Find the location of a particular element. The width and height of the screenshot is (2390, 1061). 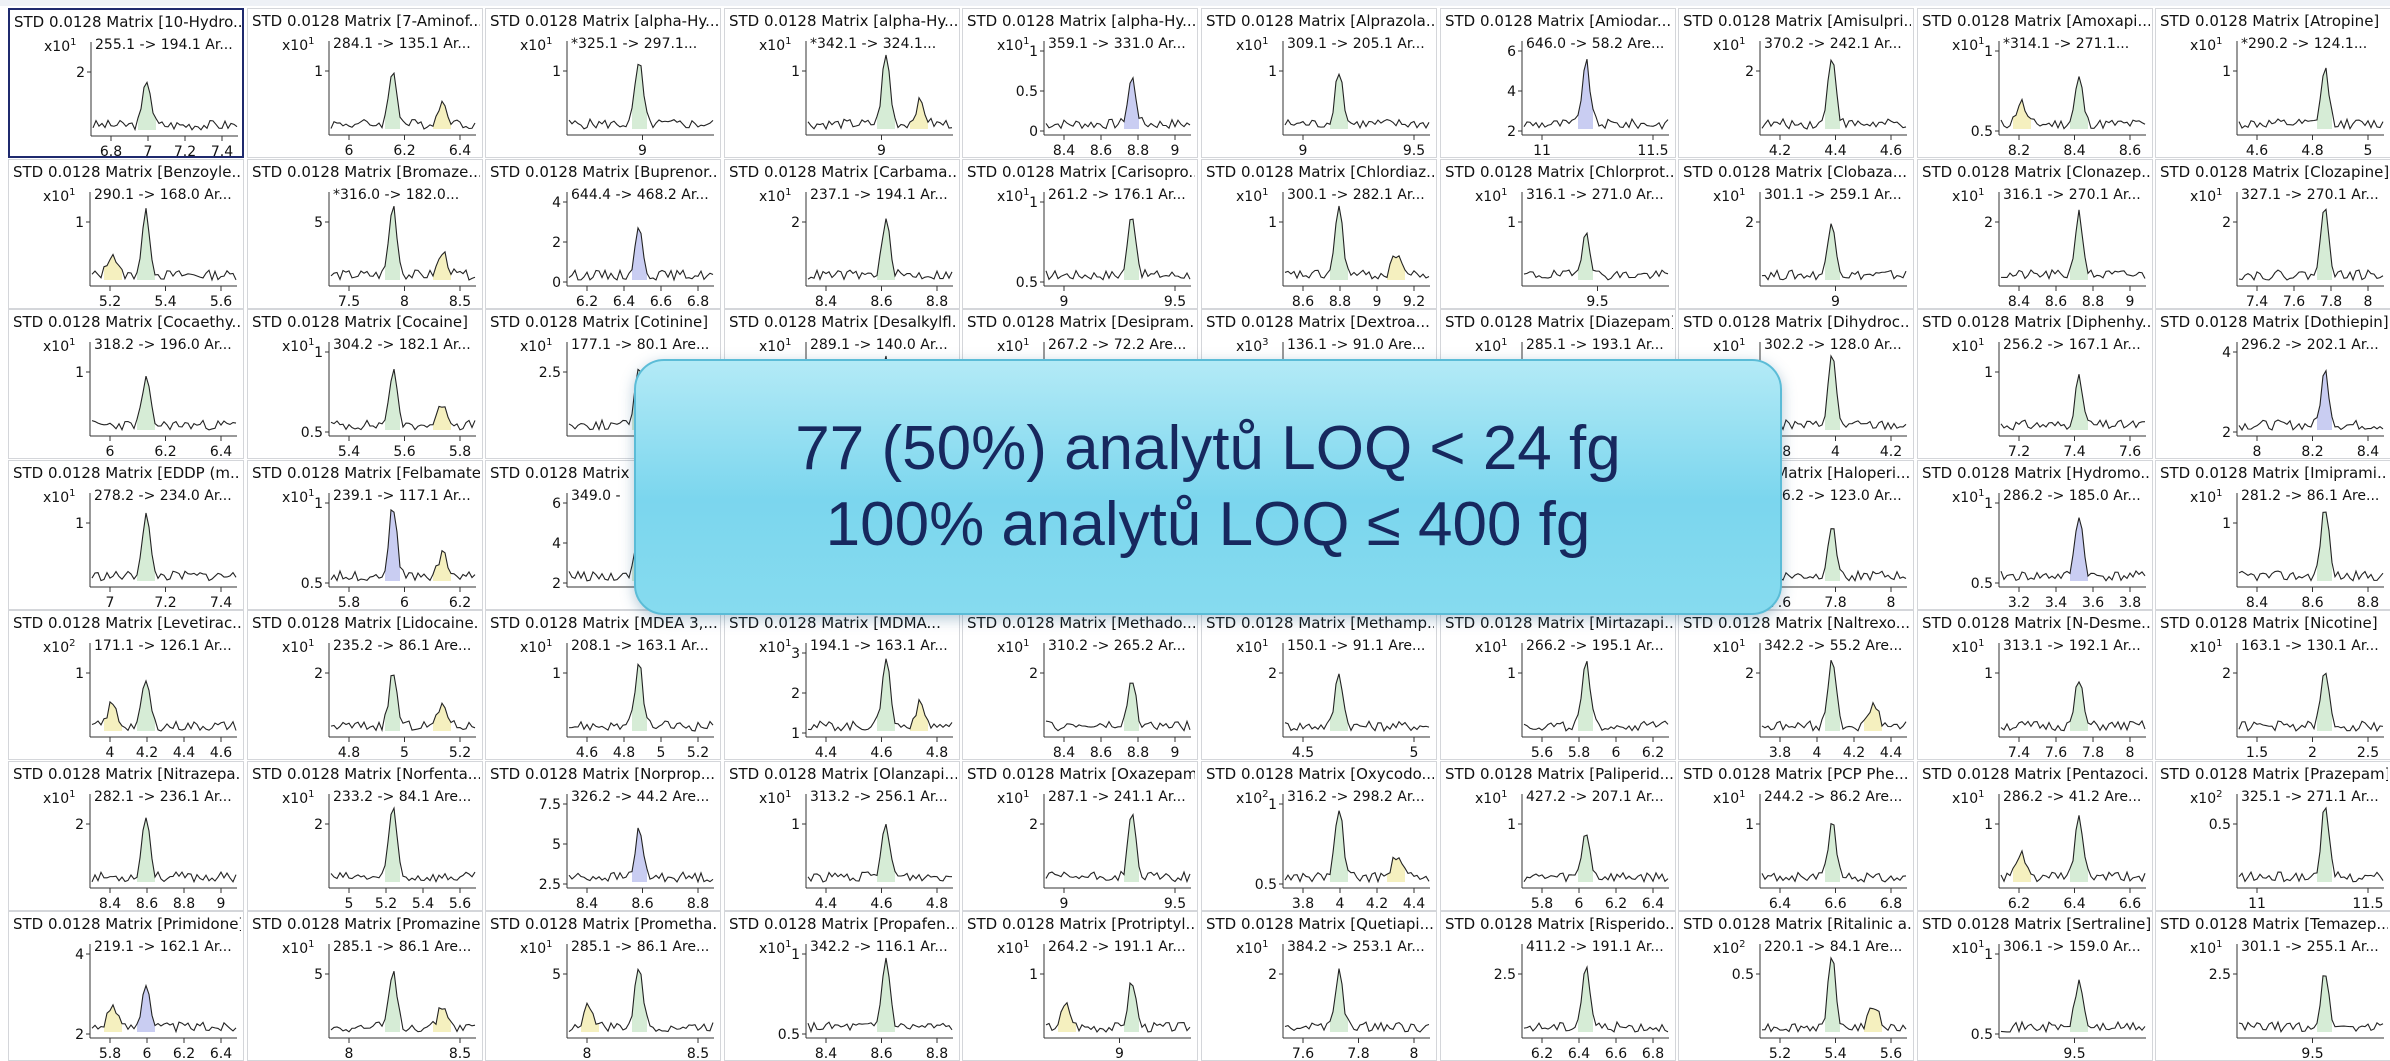

x-tick-label: 7.6 is located at coordinates (1303, 1053).